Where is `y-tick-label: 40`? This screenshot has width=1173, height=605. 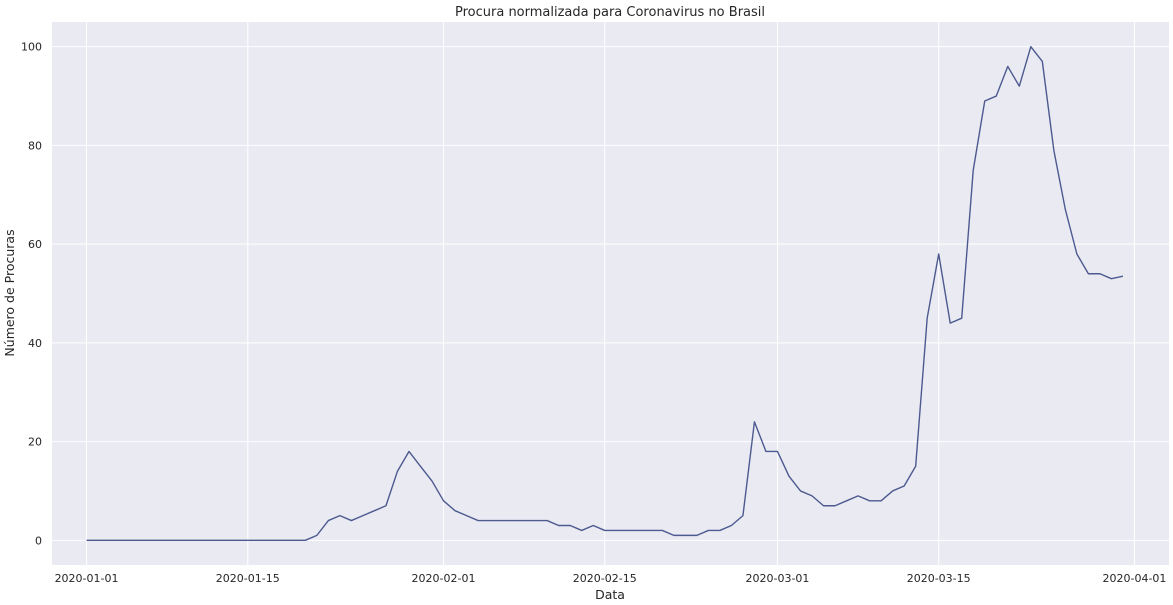 y-tick-label: 40 is located at coordinates (35, 343).